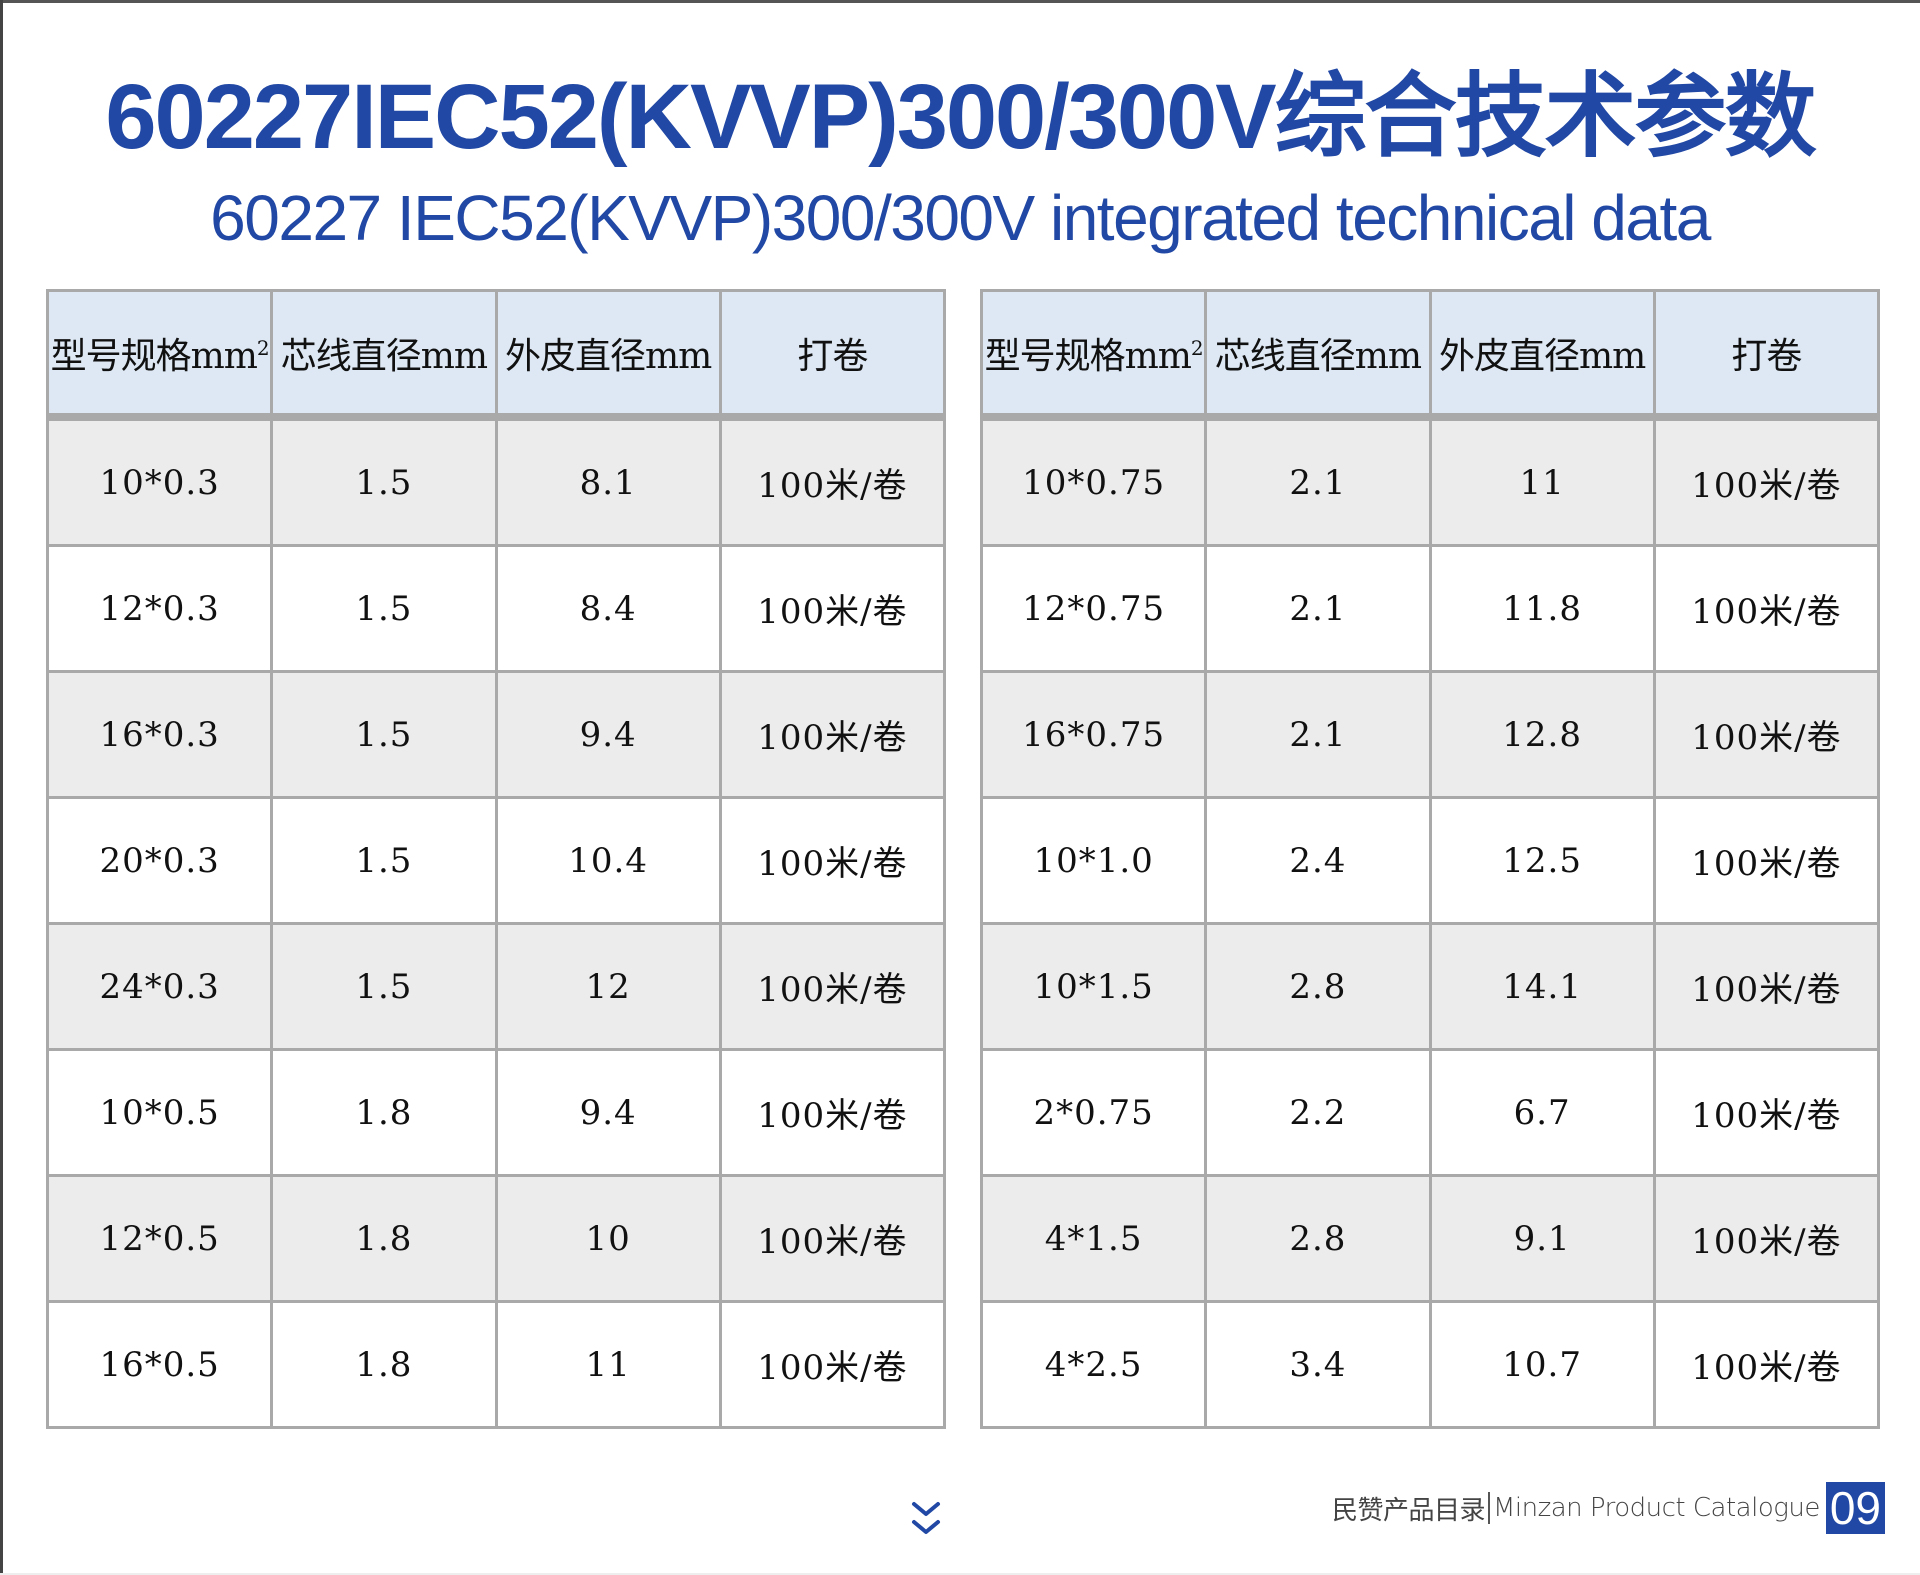 Image resolution: width=1920 pixels, height=1575 pixels. Describe the element at coordinates (960, 1) in the screenshot. I see `page-frame-top` at that location.